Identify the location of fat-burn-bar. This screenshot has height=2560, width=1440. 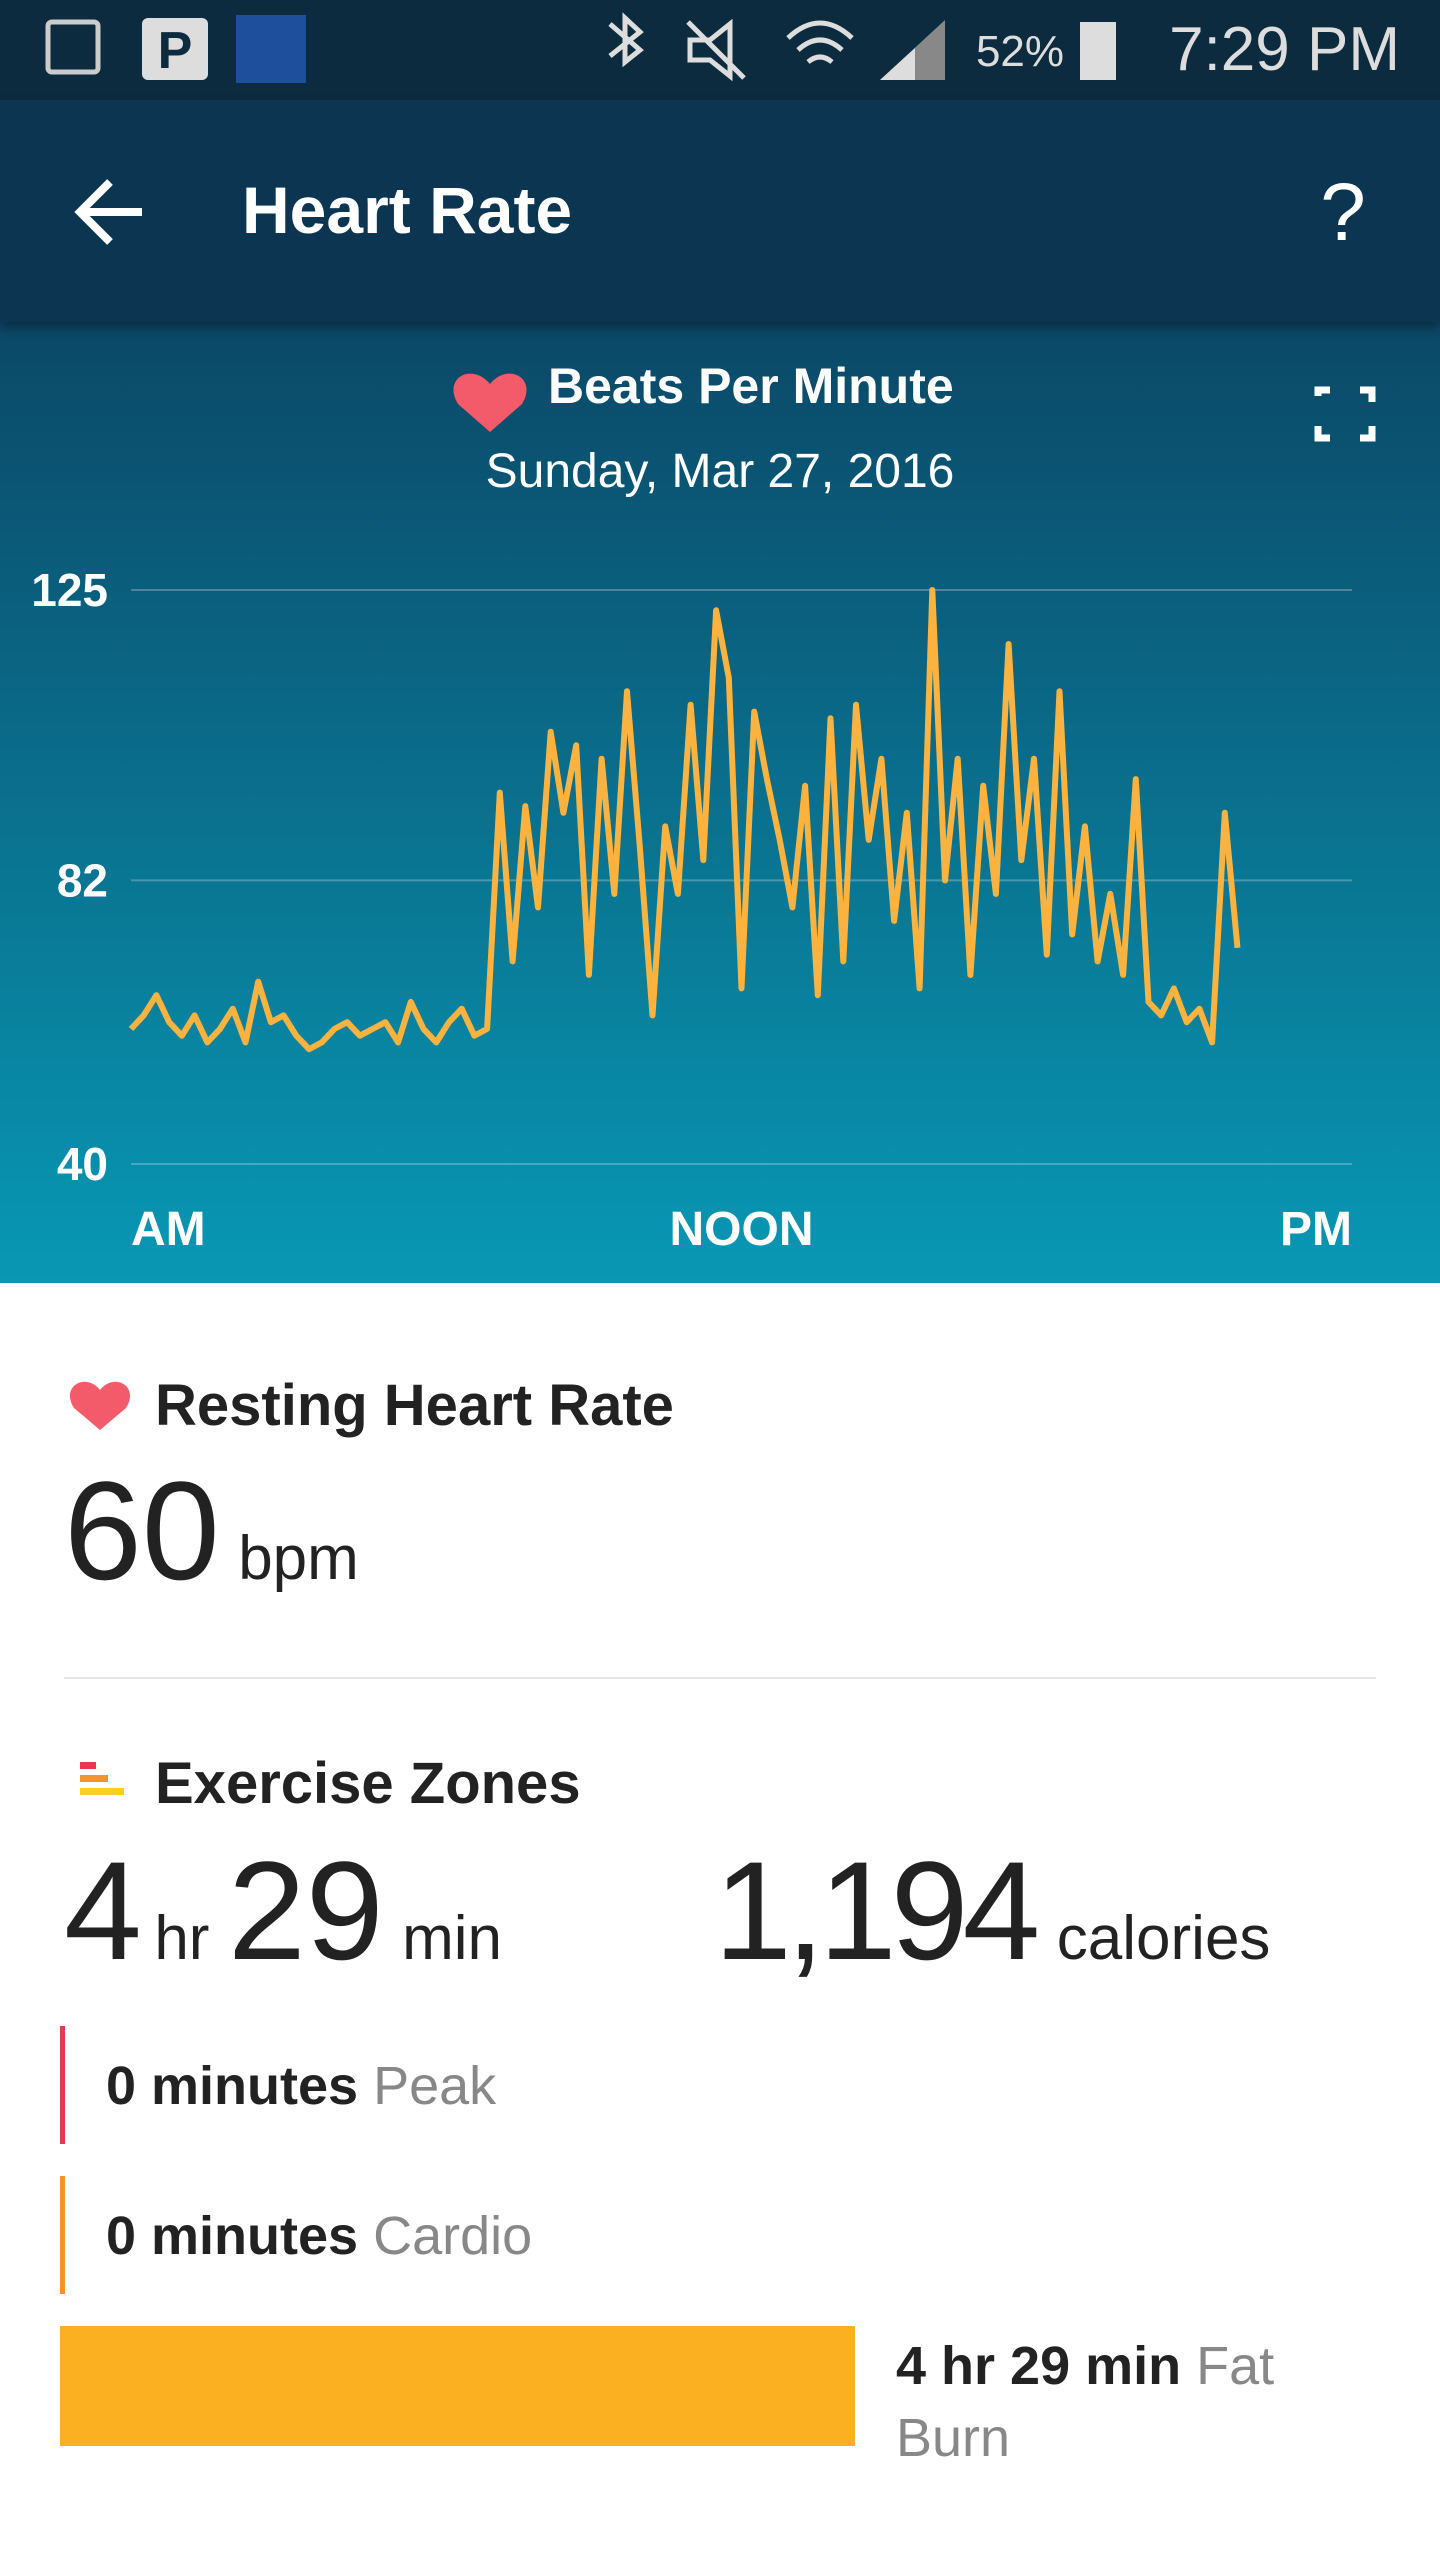
(457, 2386).